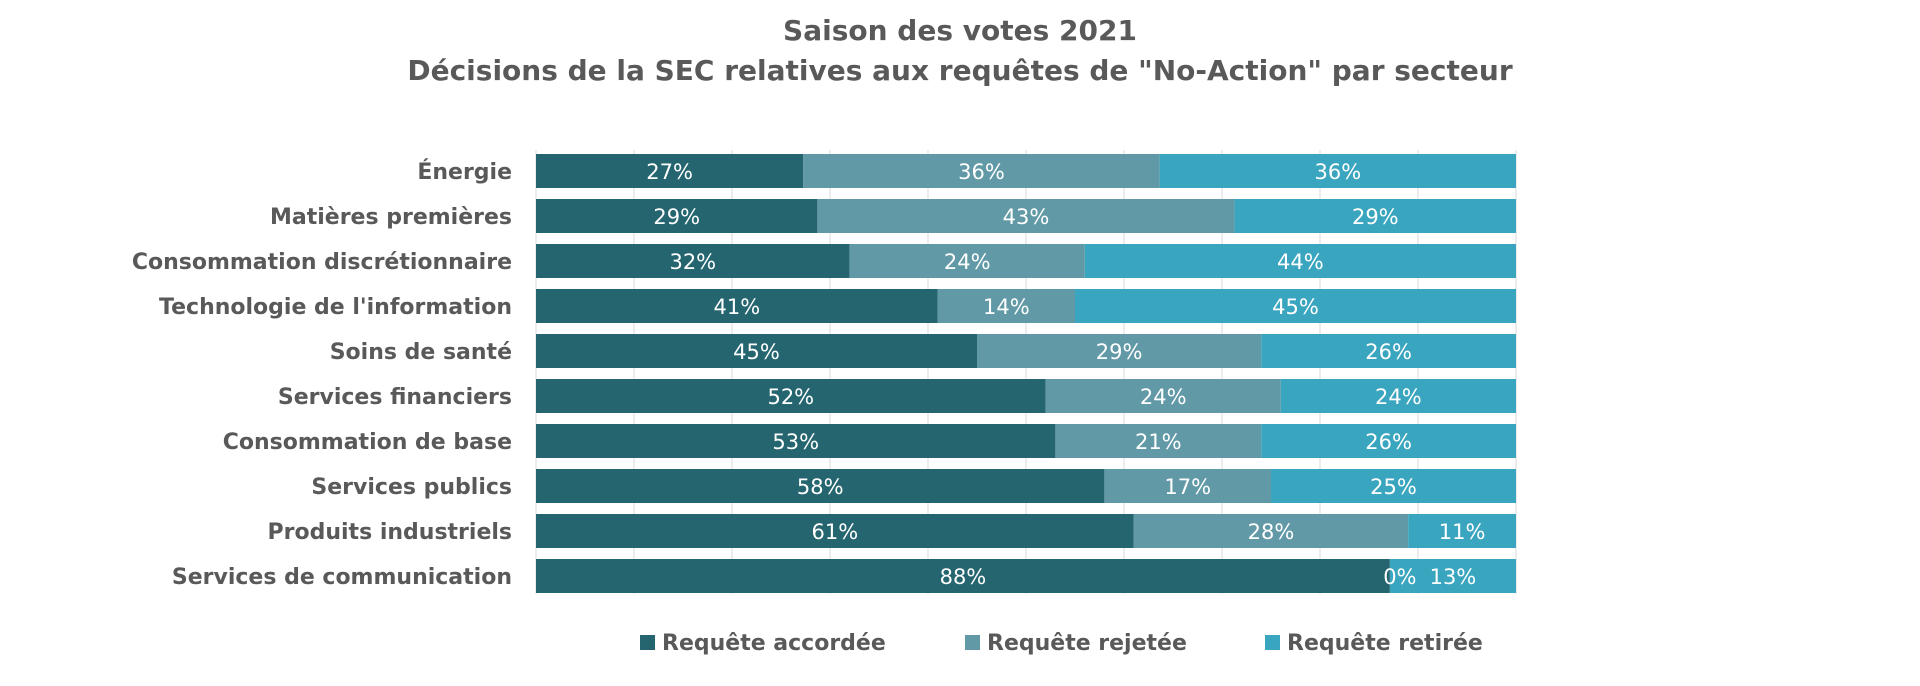 This screenshot has width=1920, height=686. What do you see at coordinates (1385, 643) in the screenshot?
I see `legend-label: Requête retirée` at bounding box center [1385, 643].